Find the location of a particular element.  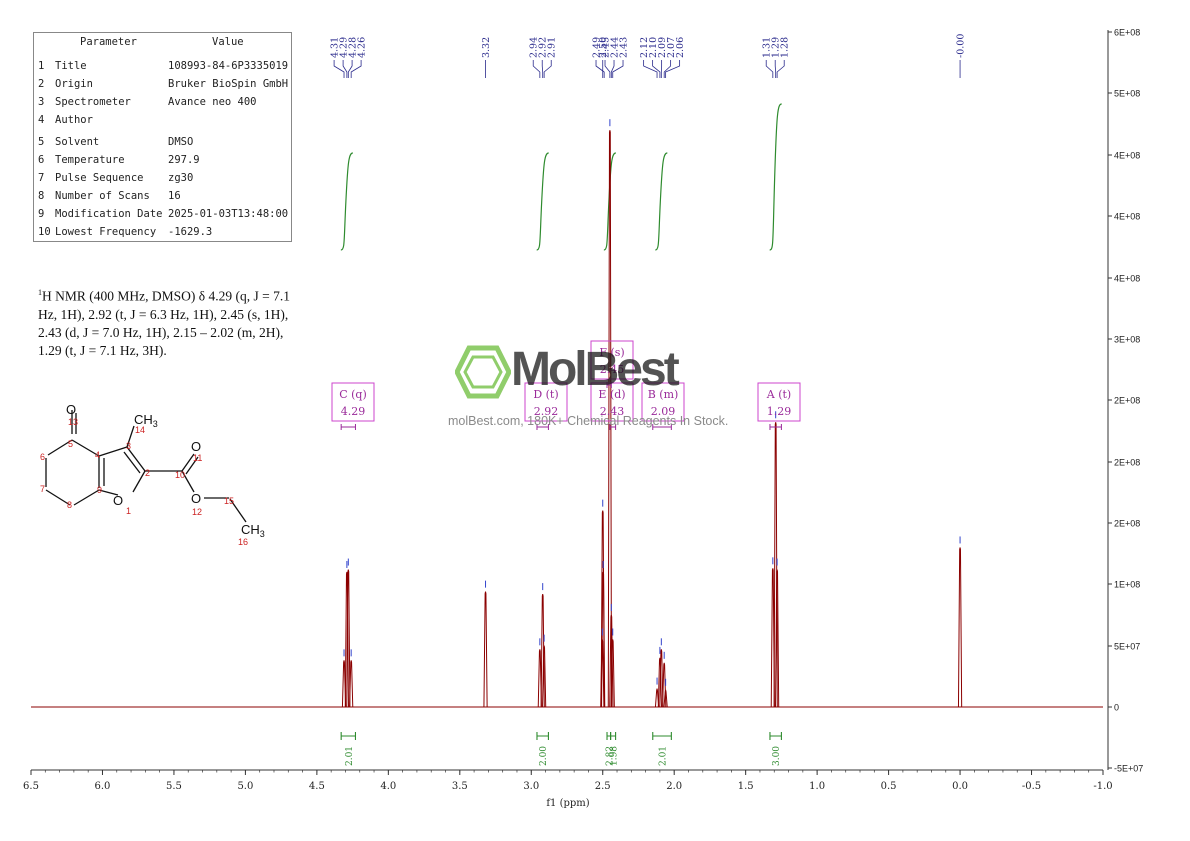

atom-num-3: 3 is located at coordinates (128, 446).